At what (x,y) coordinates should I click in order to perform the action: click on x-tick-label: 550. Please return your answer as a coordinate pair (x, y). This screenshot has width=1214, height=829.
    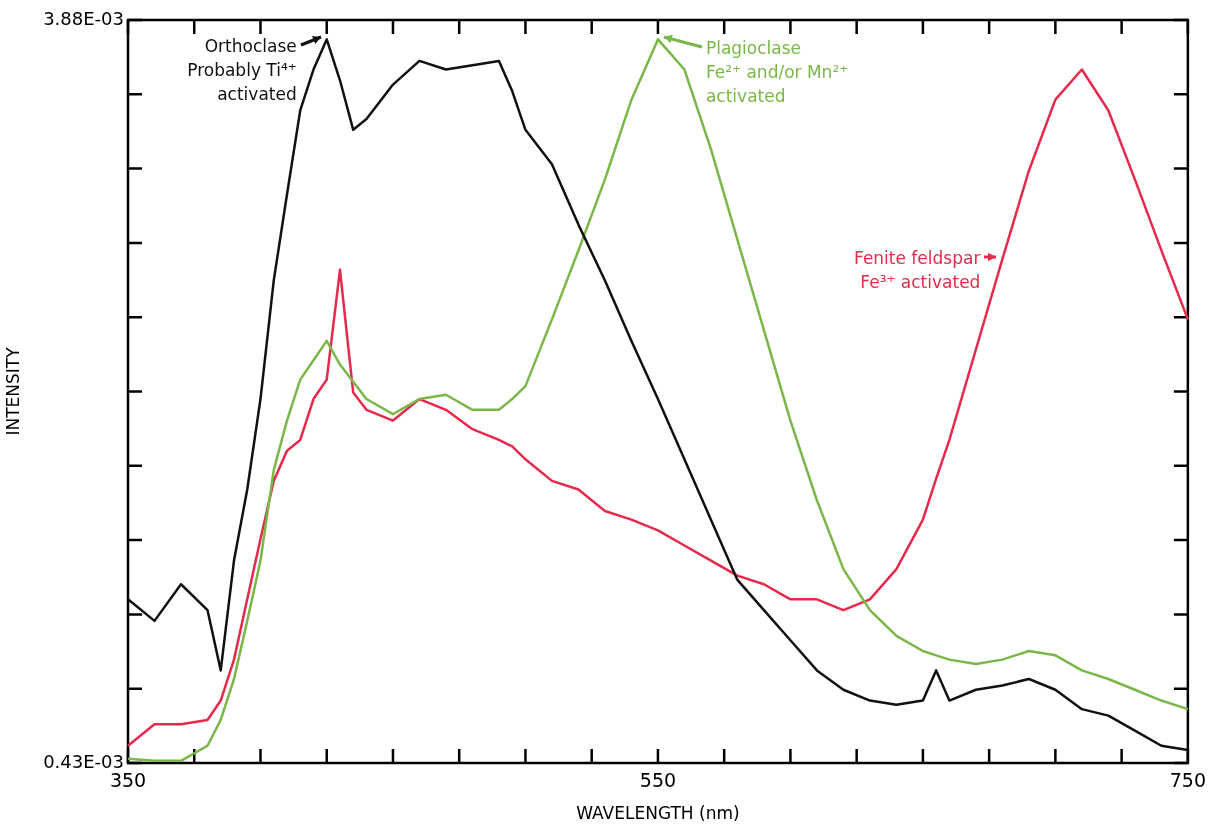
    Looking at the image, I should click on (658, 780).